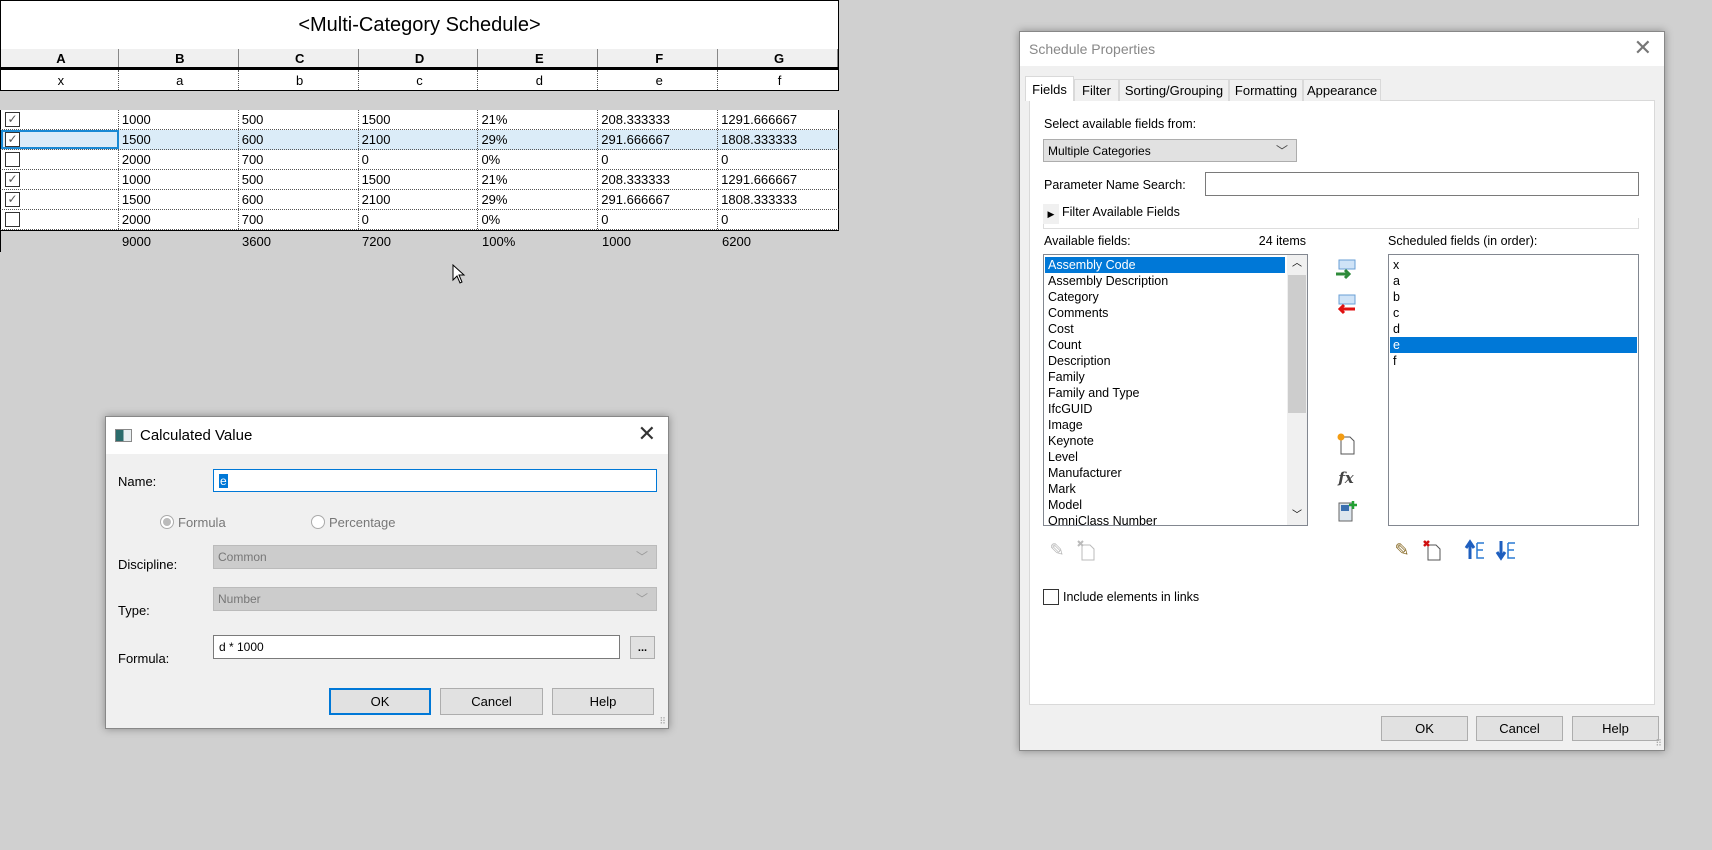 The height and width of the screenshot is (850, 1712). Describe the element at coordinates (538, 159) in the screenshot. I see `table-cell: 0%` at that location.